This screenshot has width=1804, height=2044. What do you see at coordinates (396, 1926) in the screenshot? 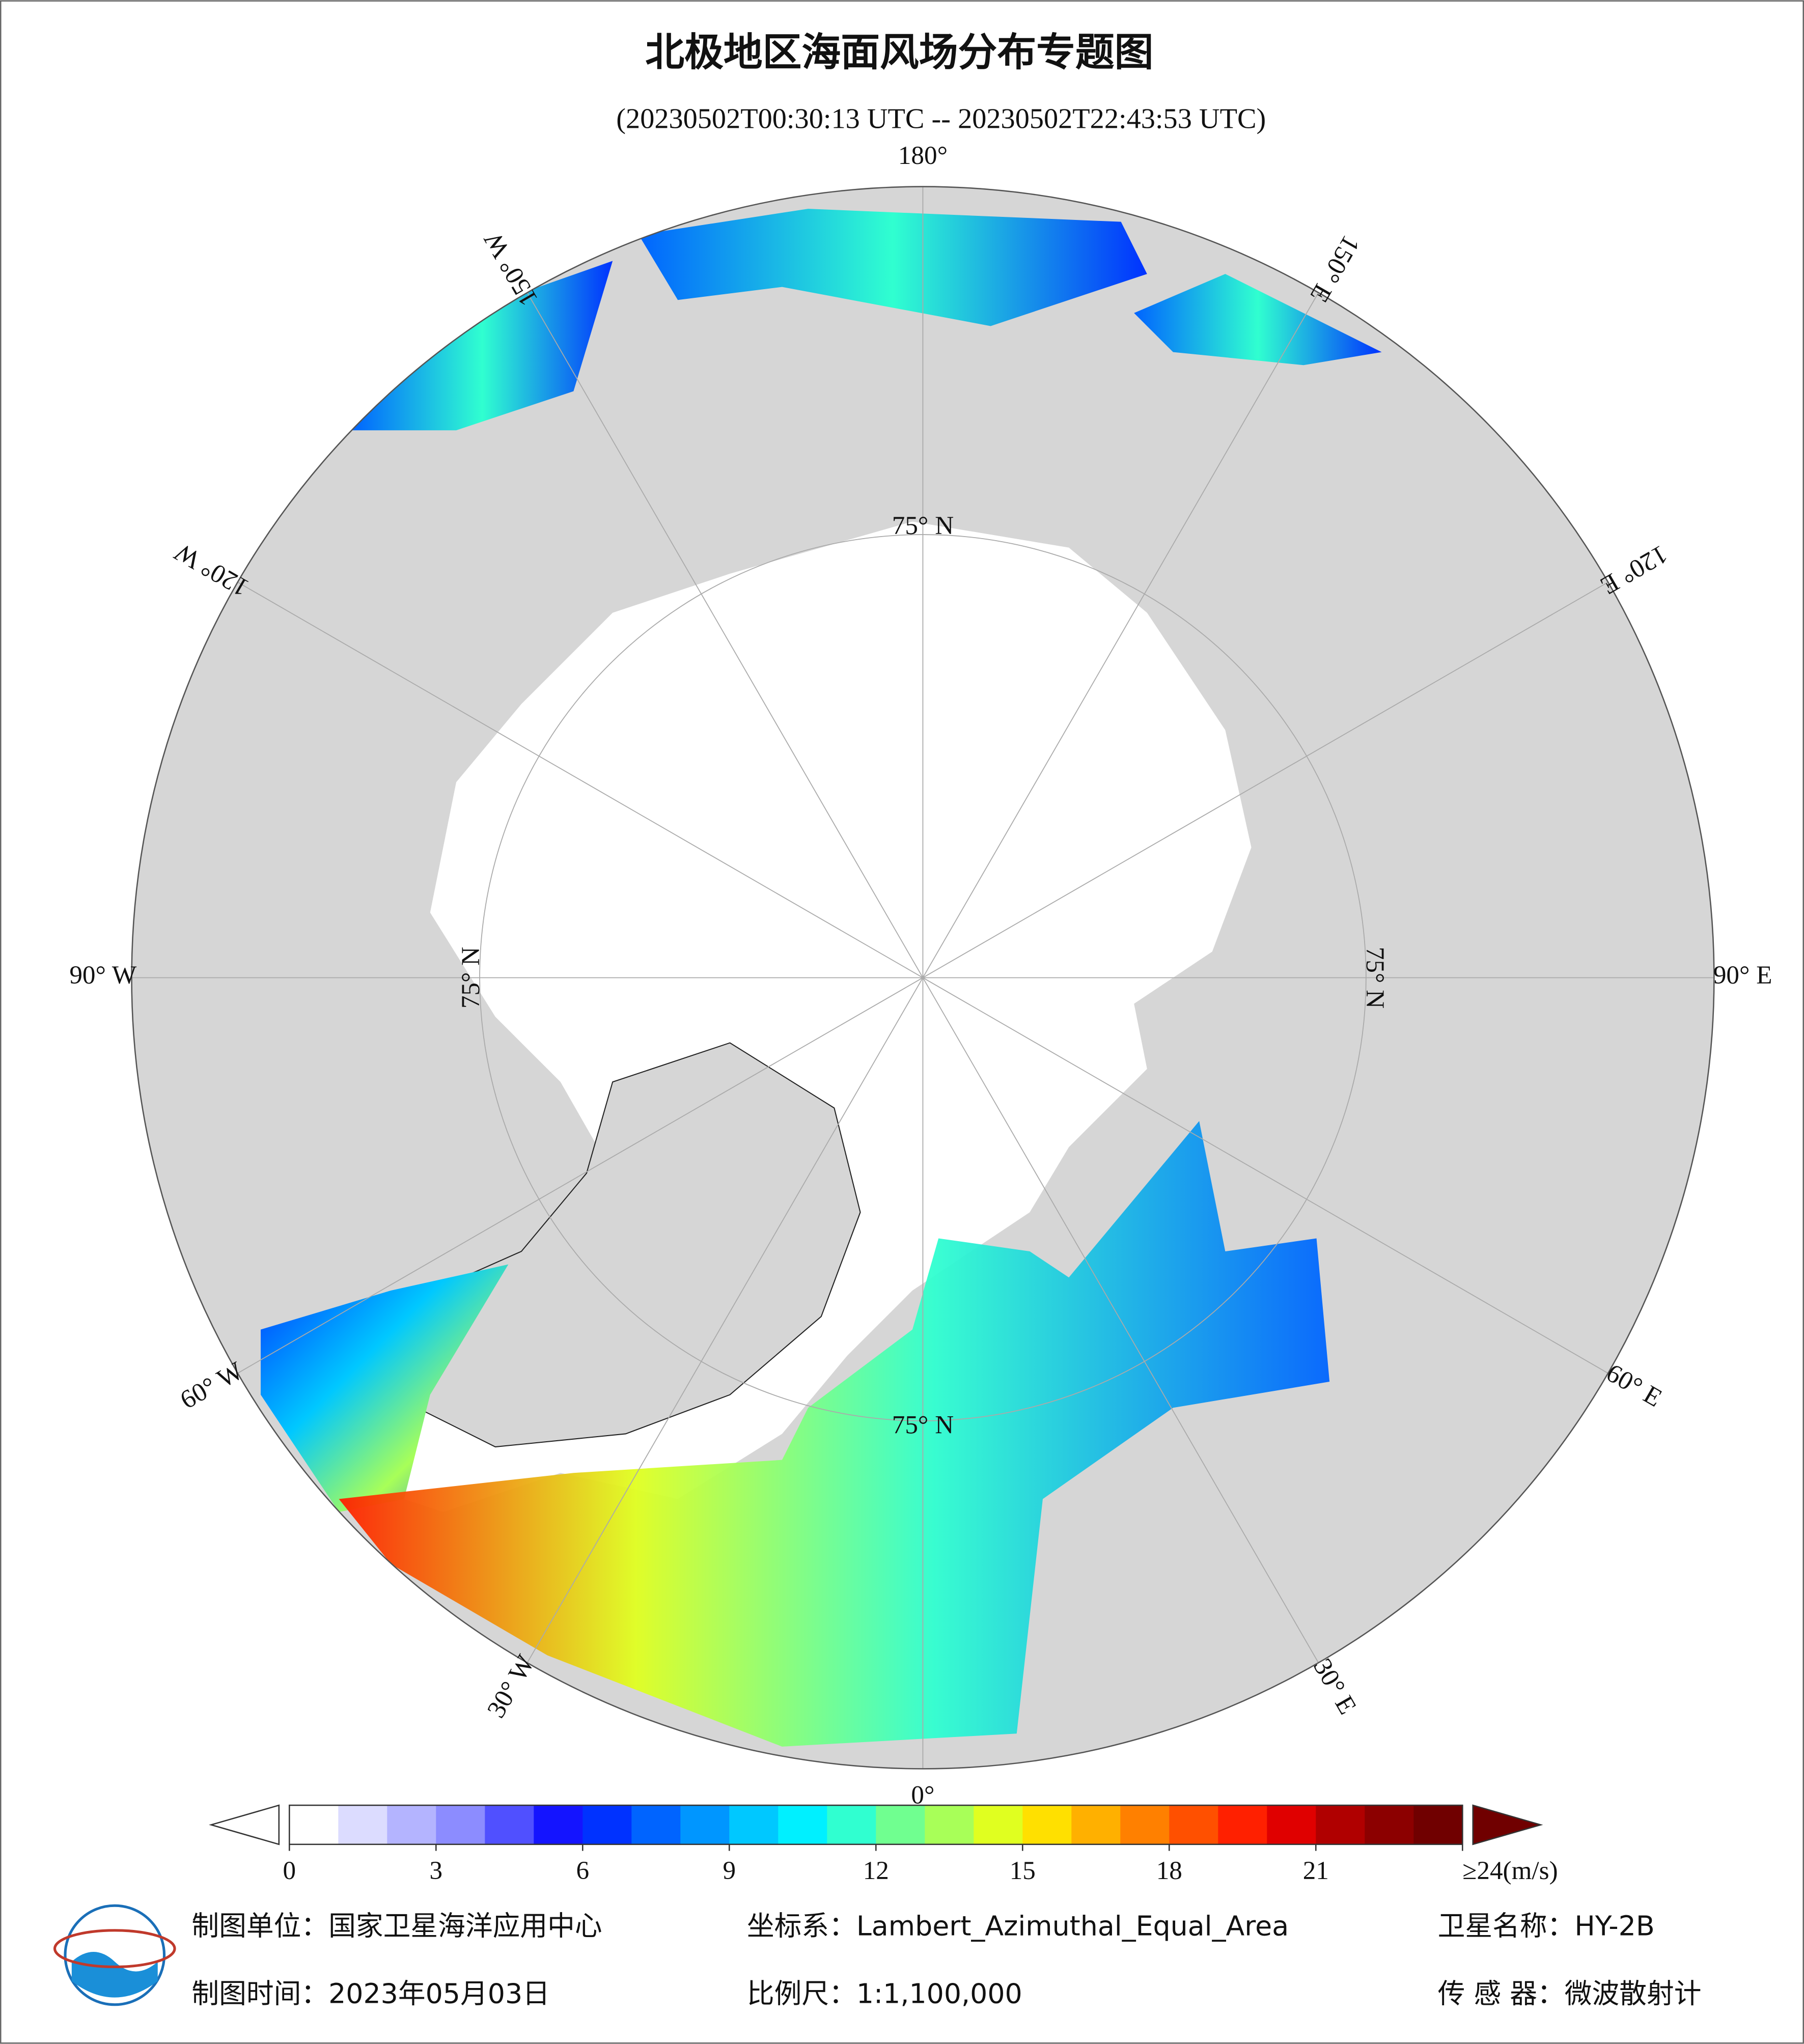
I see `footer-unit: 制图单位：国家卫星海洋应用中心` at bounding box center [396, 1926].